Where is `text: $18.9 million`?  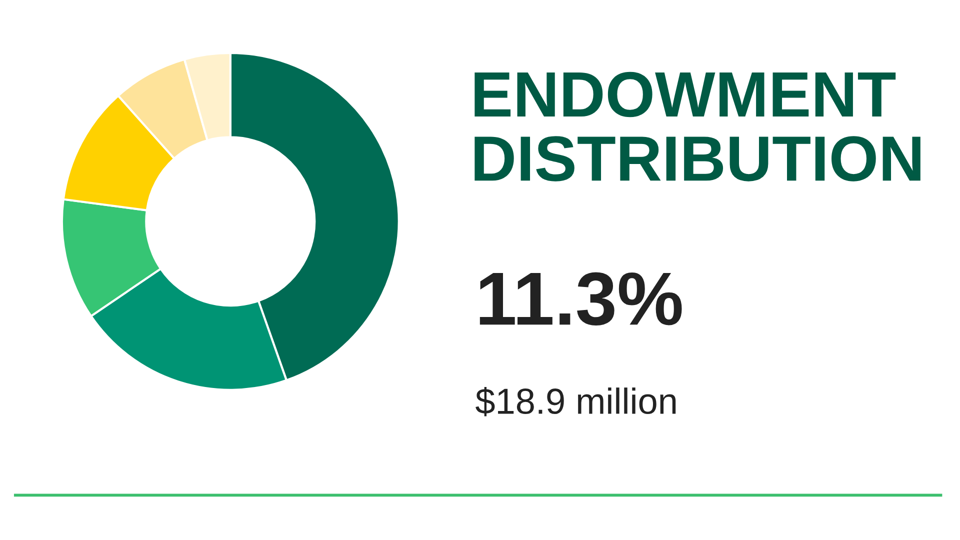 text: $18.9 million is located at coordinates (576, 401).